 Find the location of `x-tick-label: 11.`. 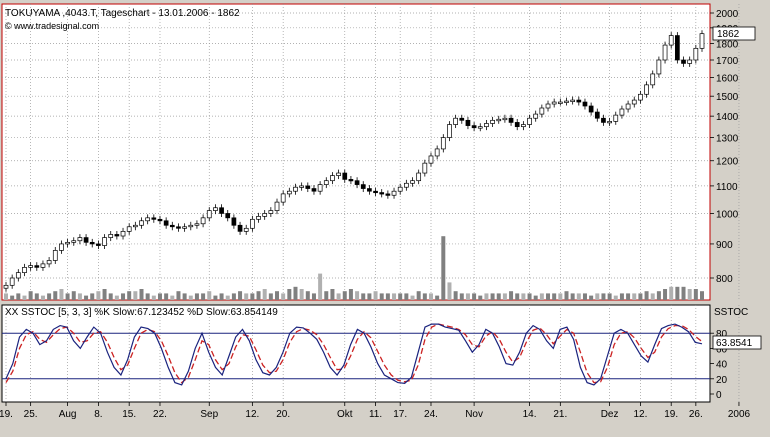

x-tick-label: 11. is located at coordinates (375, 414).